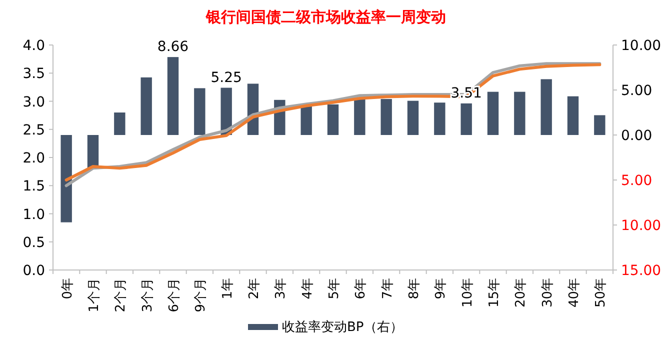 The image size is (672, 344). What do you see at coordinates (33, 102) in the screenshot?
I see `y-tick-label: 3.0` at bounding box center [33, 102].